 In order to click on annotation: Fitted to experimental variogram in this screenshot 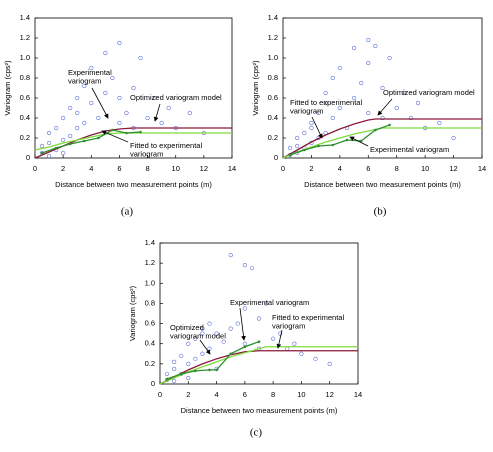, I will do `click(326, 107)`.